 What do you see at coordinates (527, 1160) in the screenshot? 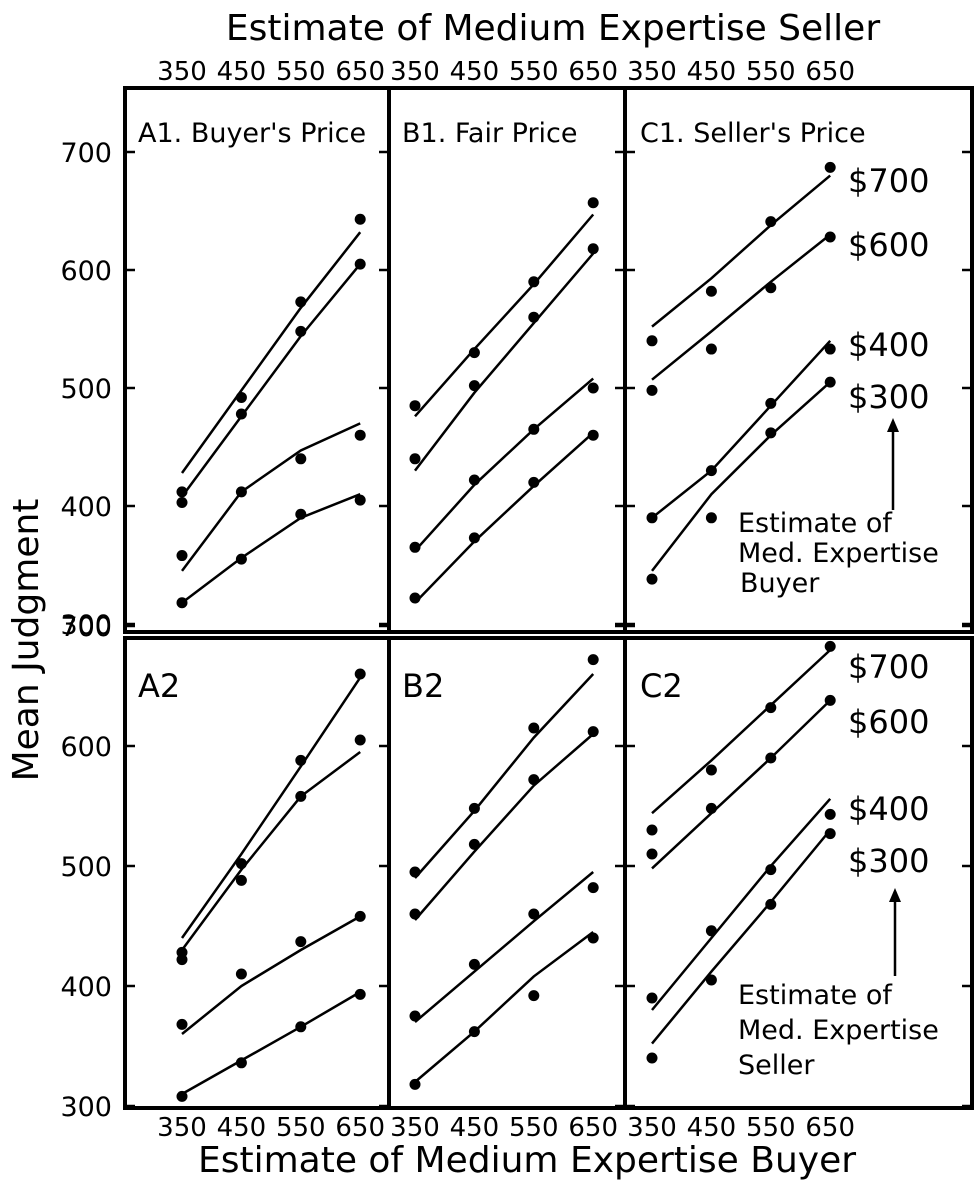
I see `bottom-axis-title: Estimate of Medium Expertise Buyer` at bounding box center [527, 1160].